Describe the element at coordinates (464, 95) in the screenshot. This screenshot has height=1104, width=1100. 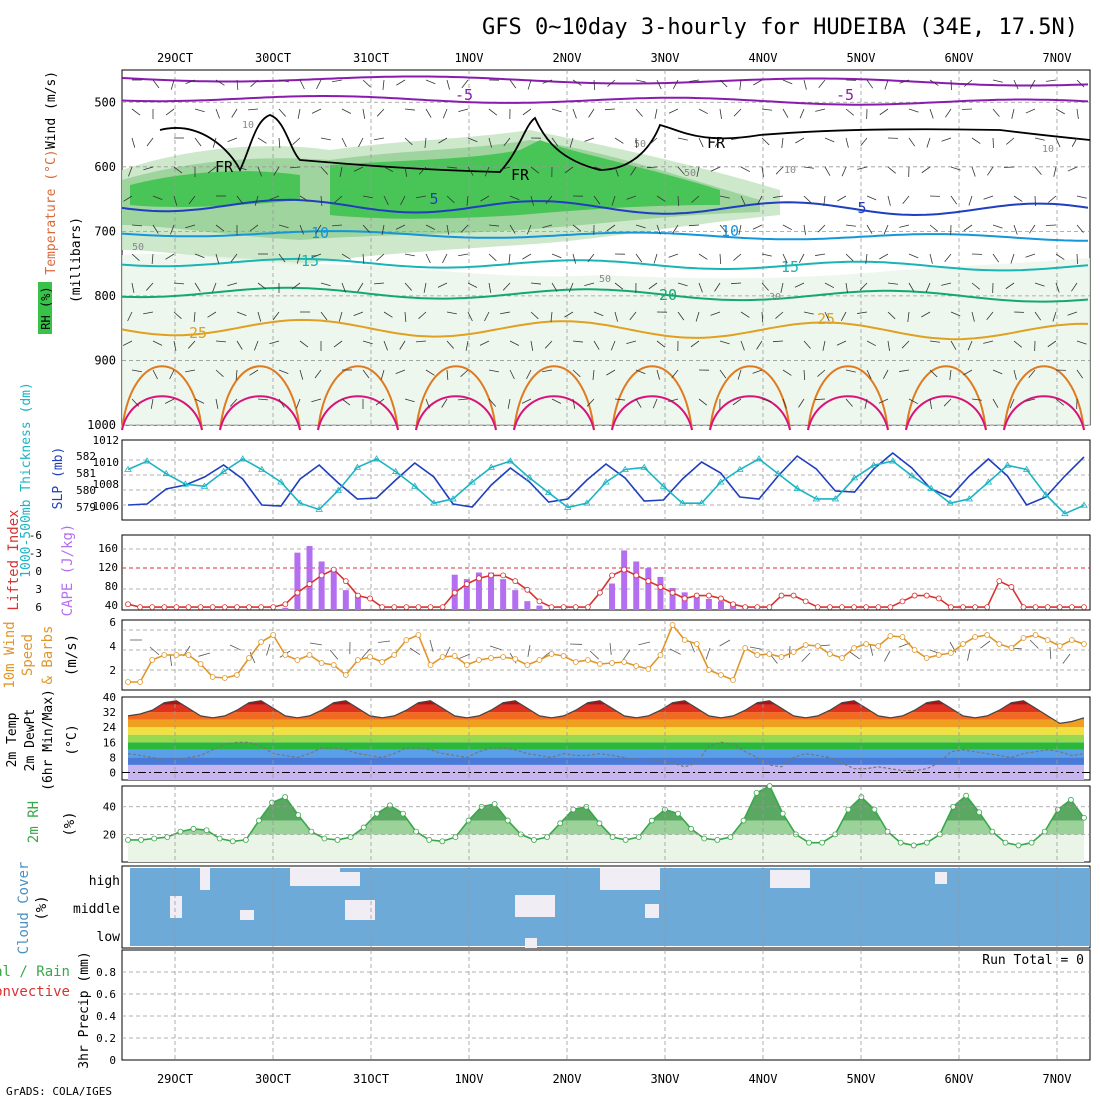
I see `contour-label-0: -5` at that location.